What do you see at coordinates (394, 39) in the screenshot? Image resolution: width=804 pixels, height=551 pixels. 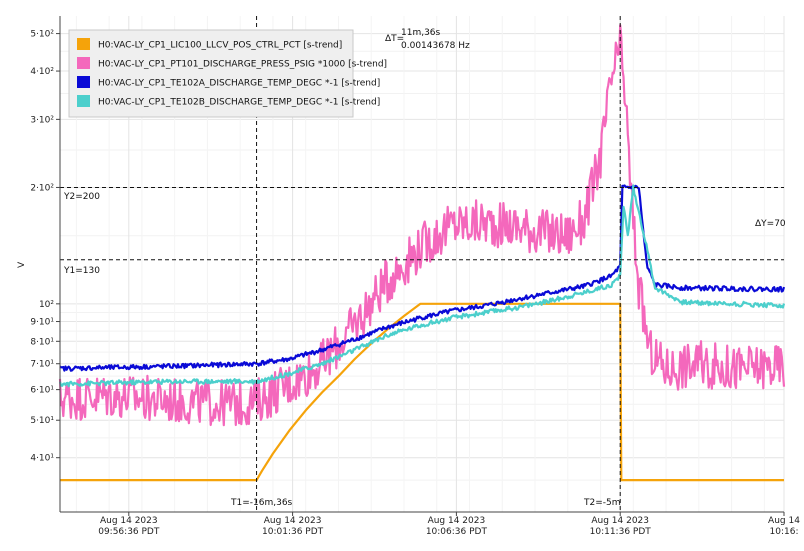 I see `delta-t-label: ΔT=` at bounding box center [394, 39].